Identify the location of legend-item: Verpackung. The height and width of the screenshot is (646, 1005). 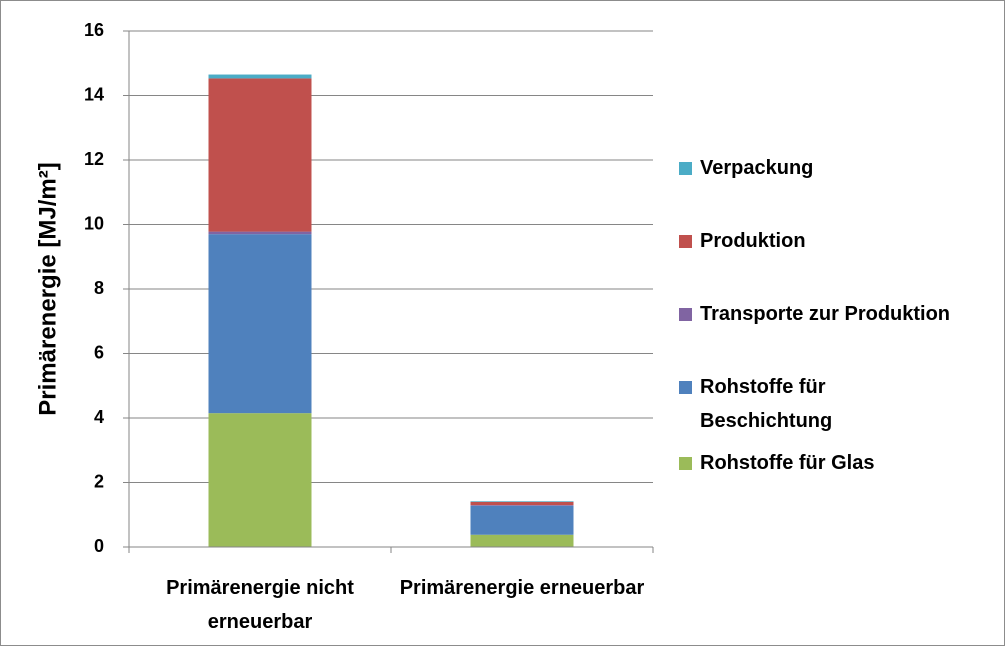
(839, 168).